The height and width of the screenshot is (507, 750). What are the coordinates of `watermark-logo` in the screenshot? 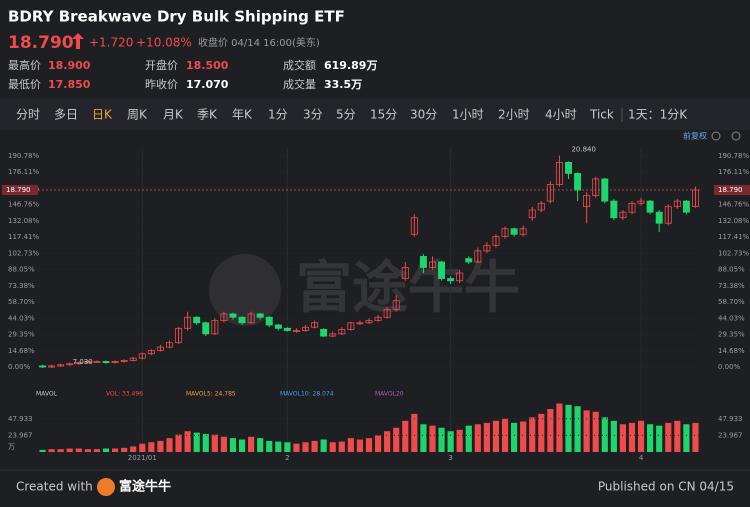 It's located at (245, 290).